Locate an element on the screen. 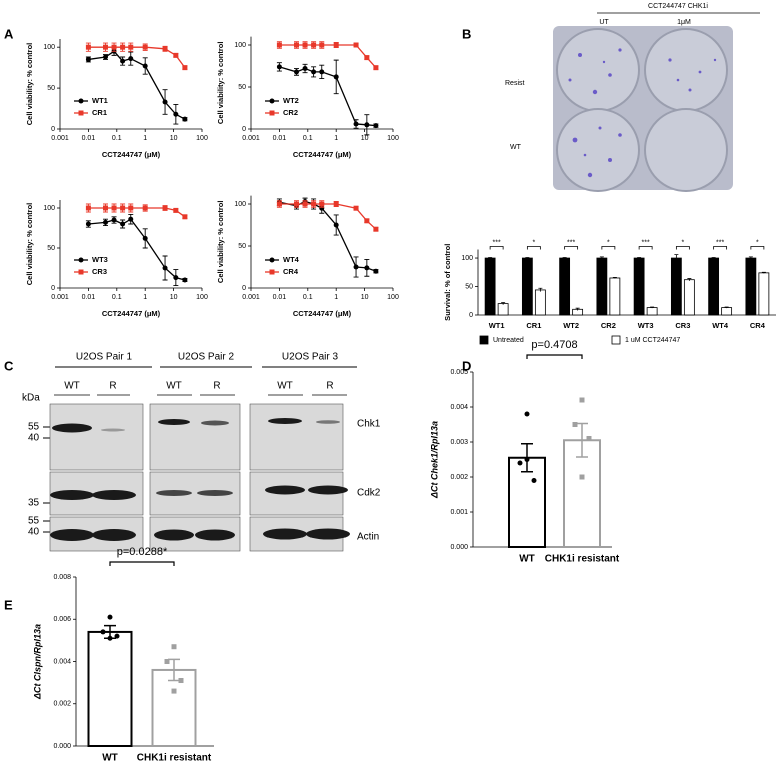 The width and height of the screenshot is (778, 772). y-axis-label: Cell viability: % control is located at coordinates (220, 83).